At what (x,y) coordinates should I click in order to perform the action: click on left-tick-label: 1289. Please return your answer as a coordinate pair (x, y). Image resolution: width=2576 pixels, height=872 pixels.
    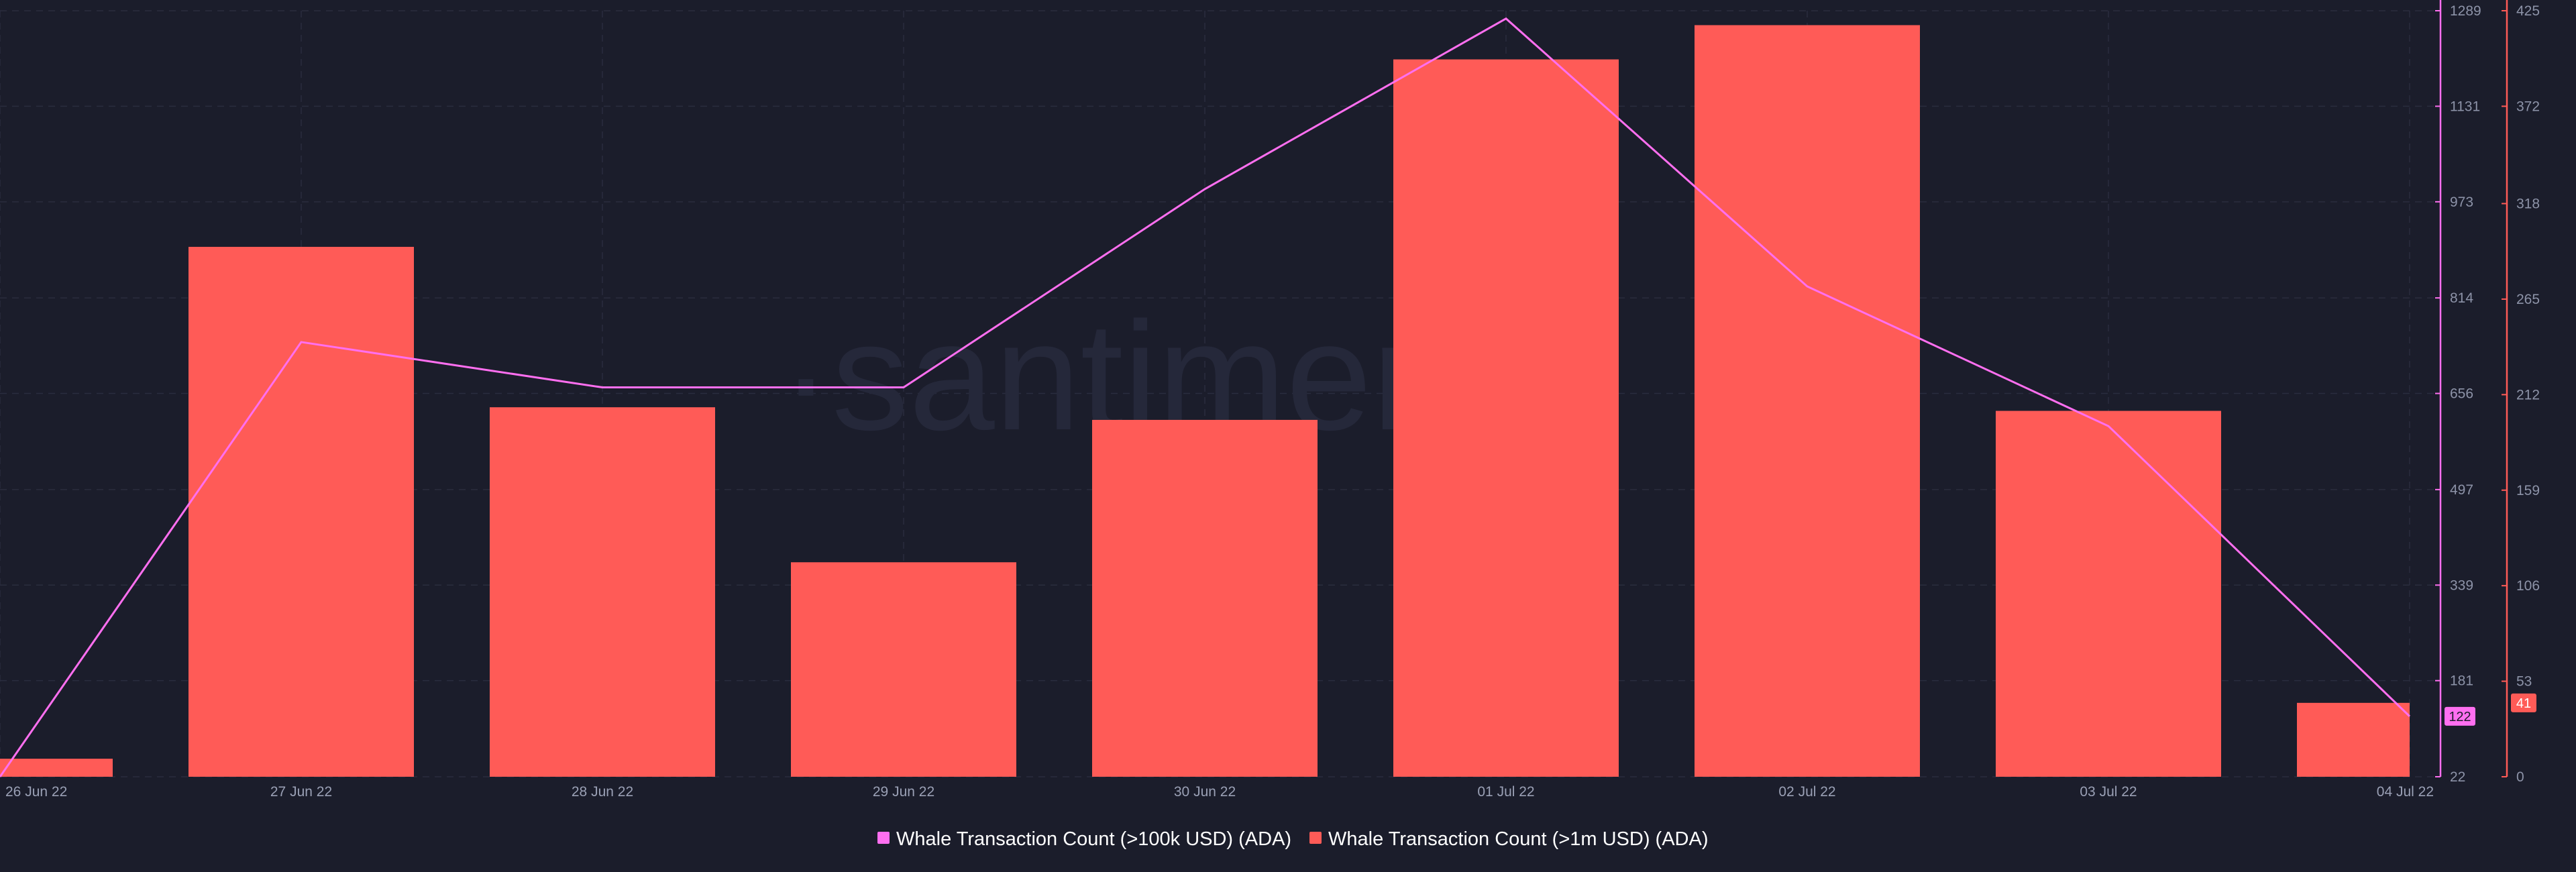
    Looking at the image, I should click on (2465, 11).